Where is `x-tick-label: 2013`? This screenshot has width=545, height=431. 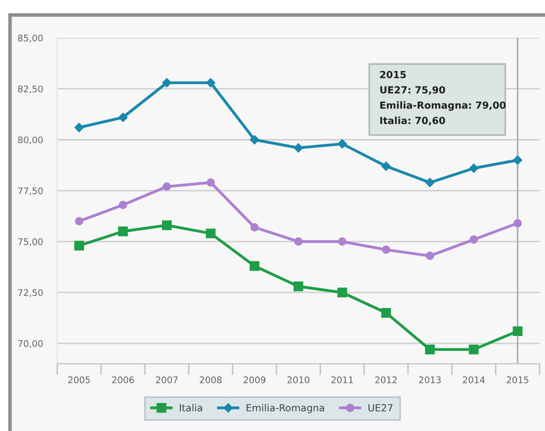
x-tick-label: 2013 is located at coordinates (430, 380).